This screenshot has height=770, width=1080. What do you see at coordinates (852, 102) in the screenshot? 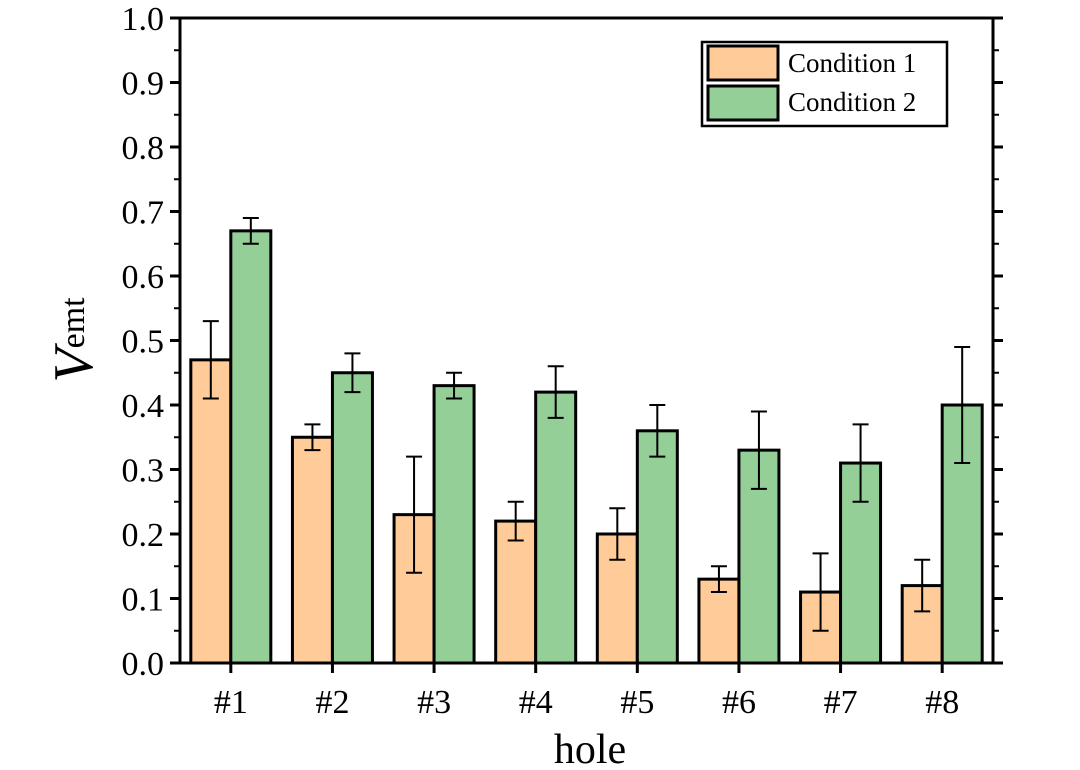
I see `legend-label-condition-2: Condition 2` at bounding box center [852, 102].